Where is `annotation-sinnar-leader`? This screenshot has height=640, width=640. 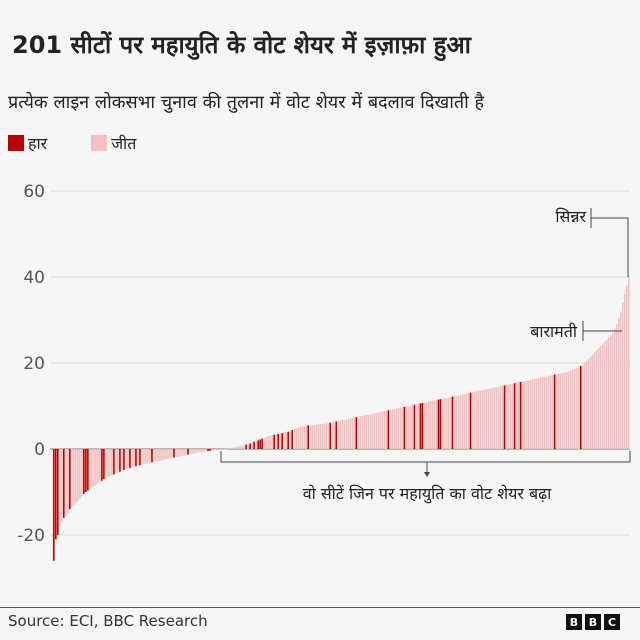
annotation-sinnar-leader is located at coordinates (609, 242).